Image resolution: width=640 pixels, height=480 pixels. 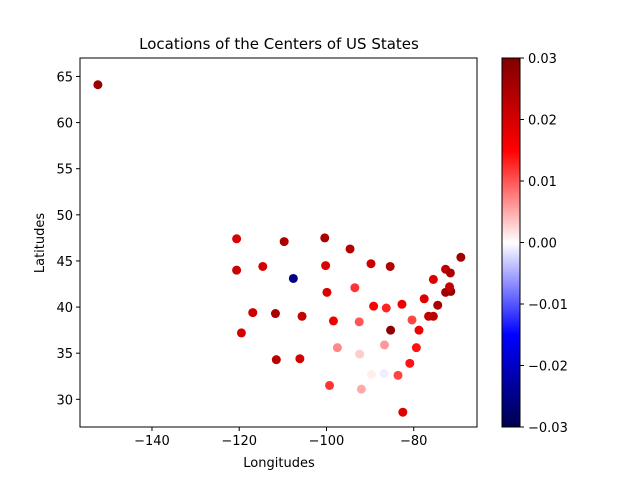 I want to click on colorbar, so click(x=511, y=242).